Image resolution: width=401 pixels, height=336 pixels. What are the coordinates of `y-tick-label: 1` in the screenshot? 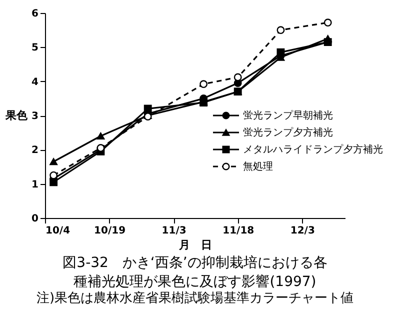 It's located at (35, 184).